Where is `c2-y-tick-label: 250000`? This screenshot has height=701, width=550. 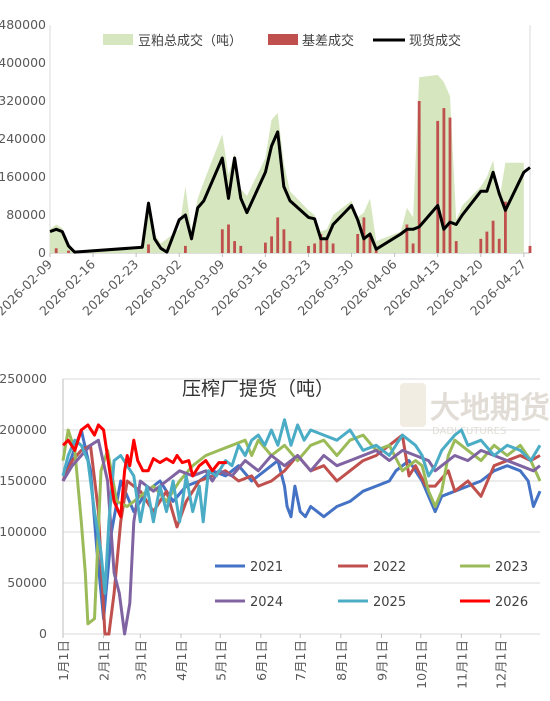 c2-y-tick-label: 250000 is located at coordinates (23, 378).